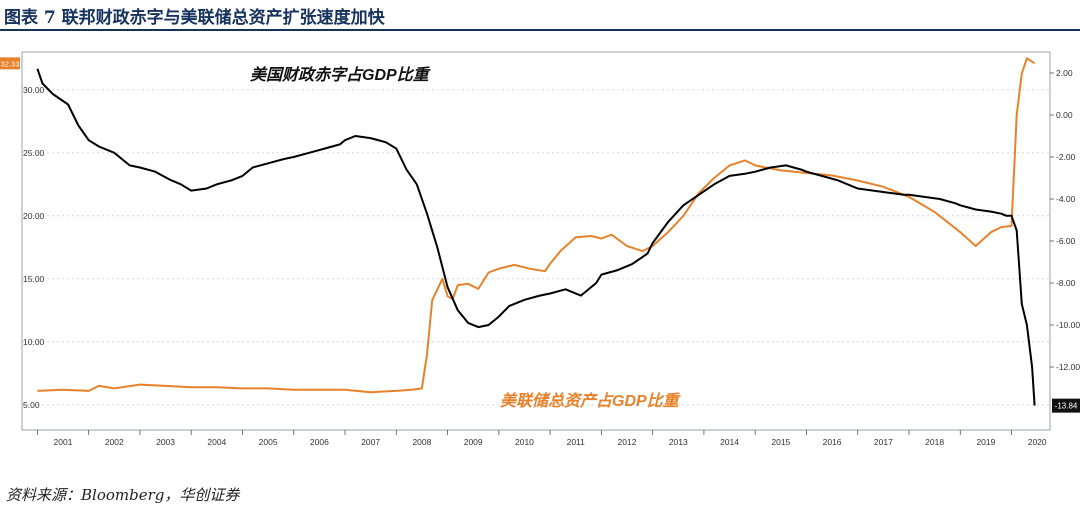 The height and width of the screenshot is (505, 1080). Describe the element at coordinates (123, 495) in the screenshot. I see `source-note: 资料来源：Bloomberg，华创证券` at that location.